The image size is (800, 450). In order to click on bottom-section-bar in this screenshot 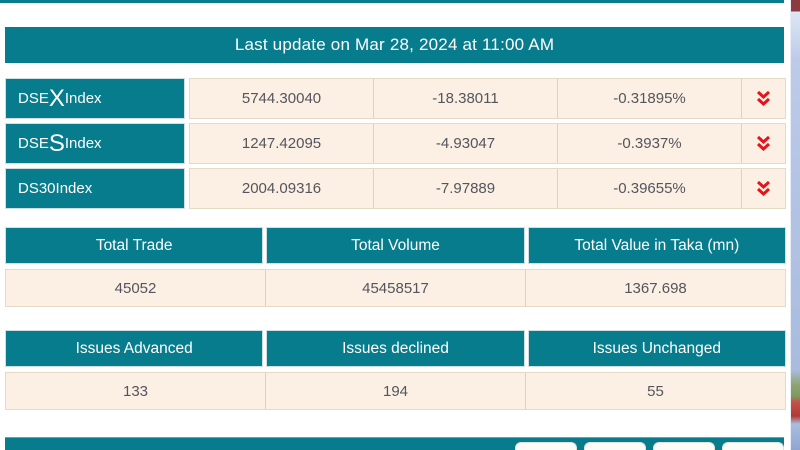, I will do `click(394, 443)`.